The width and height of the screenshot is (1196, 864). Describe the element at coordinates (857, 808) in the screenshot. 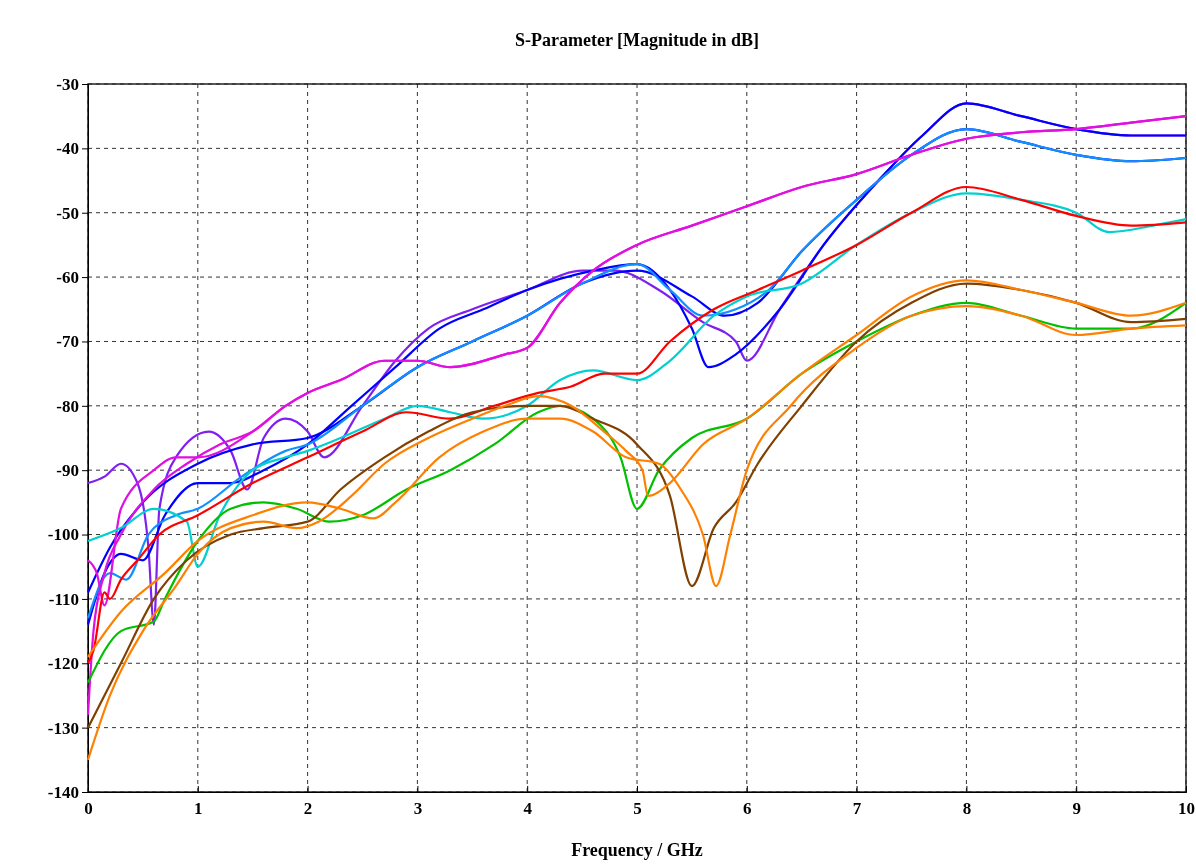

I see `x-tick-label: 7` at that location.